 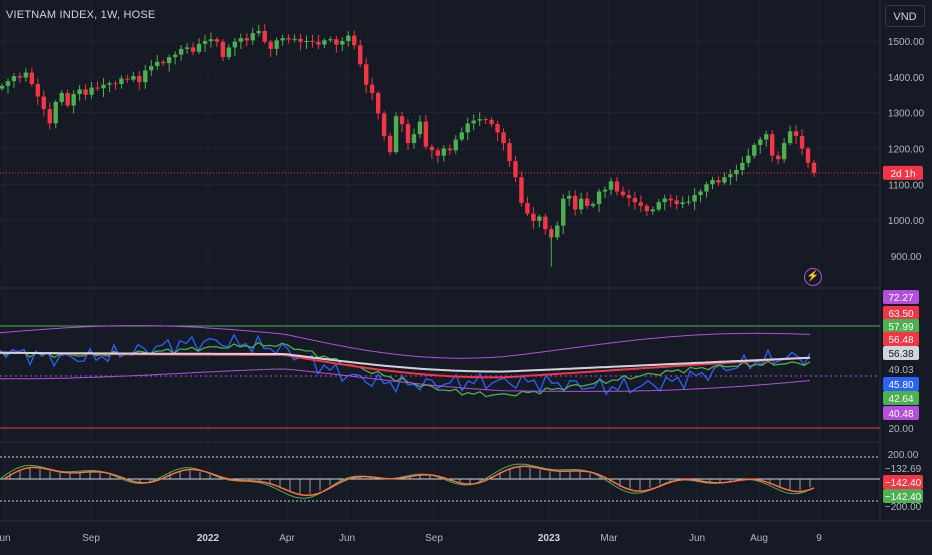 I want to click on countdown-badge, so click(x=903, y=172).